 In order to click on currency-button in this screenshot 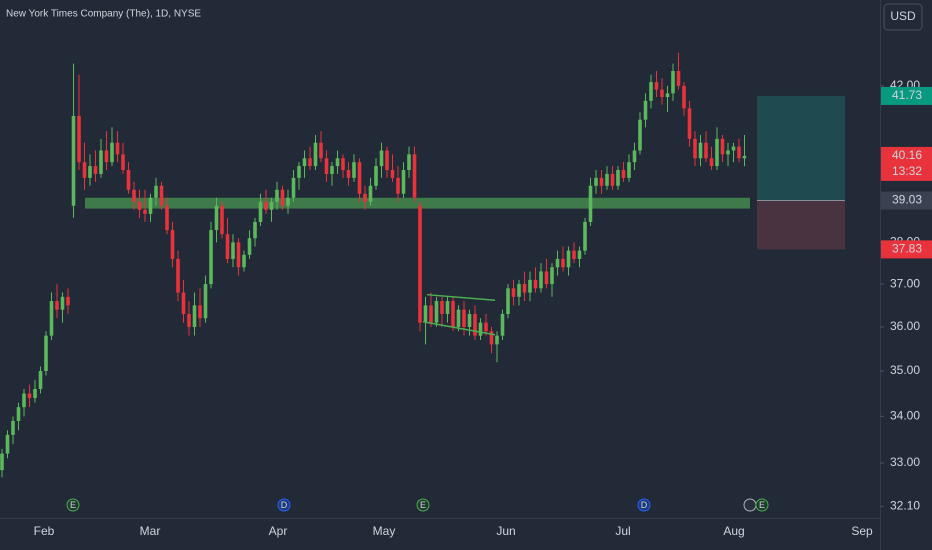, I will do `click(903, 17)`.